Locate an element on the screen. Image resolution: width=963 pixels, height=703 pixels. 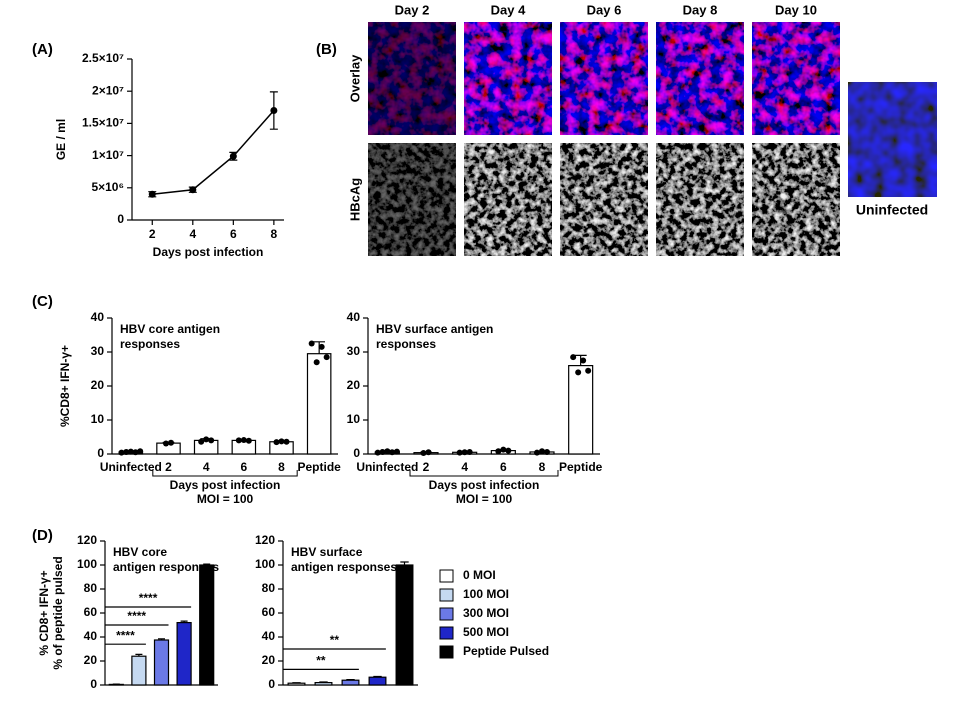
row-label: HBcAg is located at coordinates (354, 199).